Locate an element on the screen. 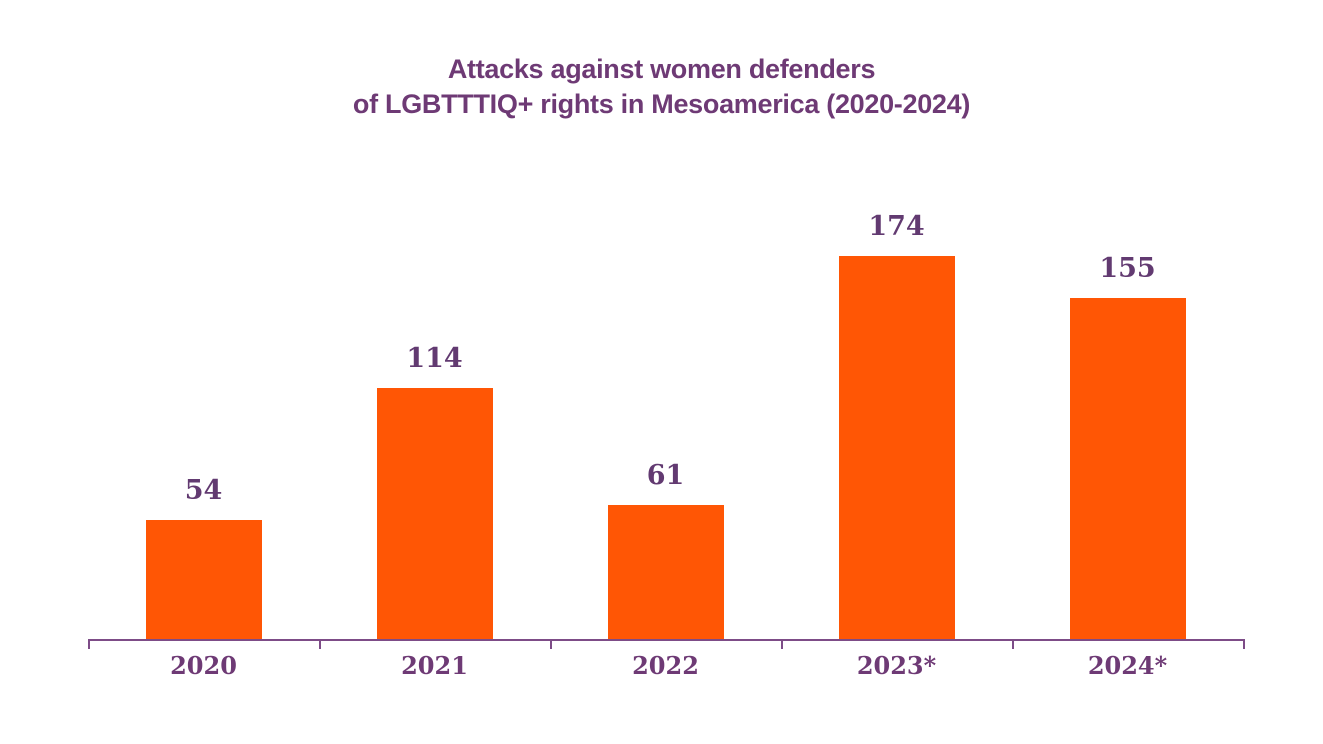  x-axis-label: 2024* is located at coordinates (1127, 665).